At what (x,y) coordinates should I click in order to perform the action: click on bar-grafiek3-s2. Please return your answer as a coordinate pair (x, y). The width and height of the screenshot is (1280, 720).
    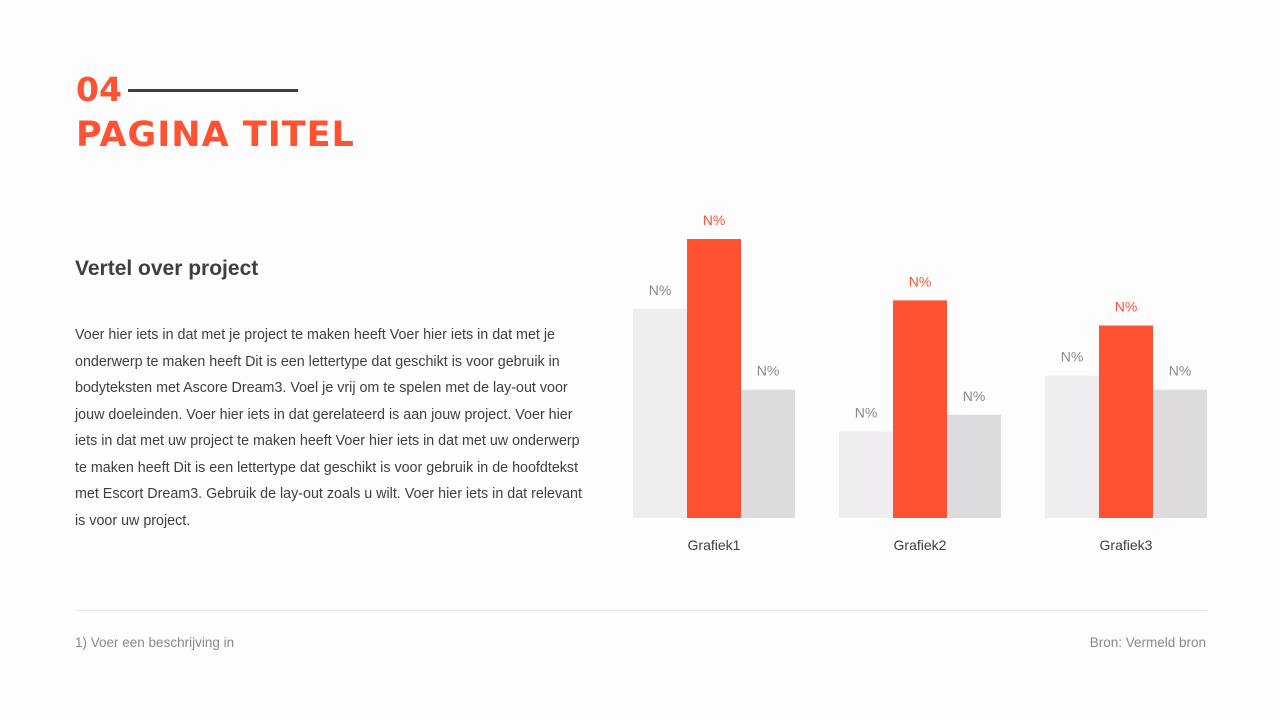
    Looking at the image, I should click on (1126, 421).